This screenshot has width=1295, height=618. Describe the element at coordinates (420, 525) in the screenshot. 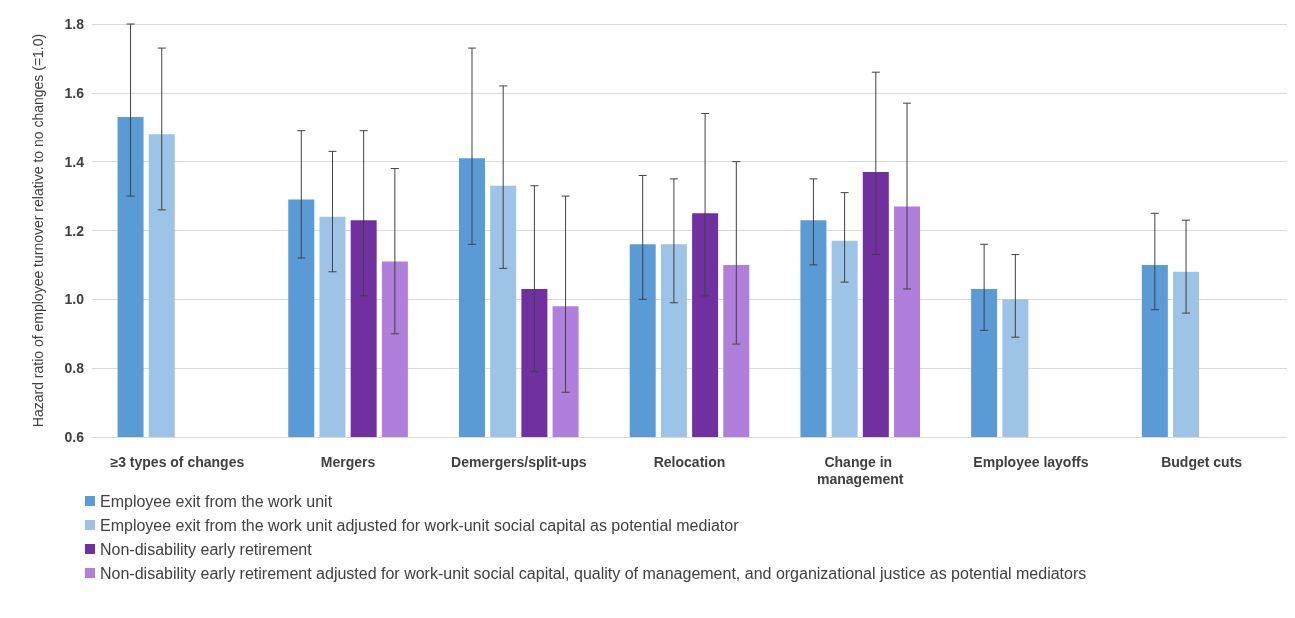

I see `legend-label: Employee exit from the work unit adjusted for work-unit social capital as potential mediator` at that location.